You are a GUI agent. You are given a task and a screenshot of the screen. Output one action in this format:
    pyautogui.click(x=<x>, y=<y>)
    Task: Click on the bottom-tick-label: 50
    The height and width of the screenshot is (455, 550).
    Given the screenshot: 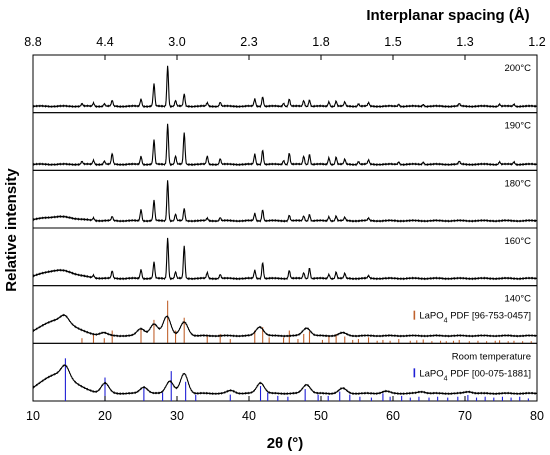 What is the action you would take?
    pyautogui.click(x=321, y=416)
    